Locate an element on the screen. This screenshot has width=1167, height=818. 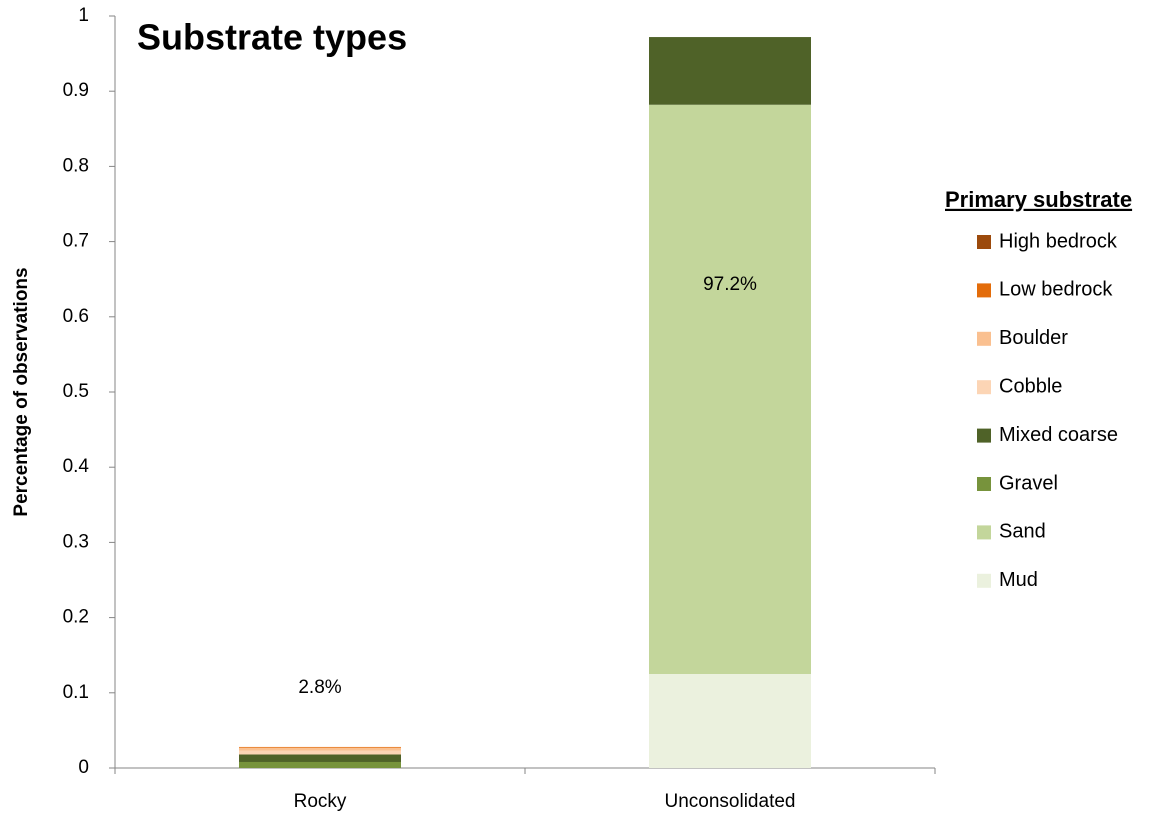
y-axis-label: Percentage of observations is located at coordinates (21, 391).